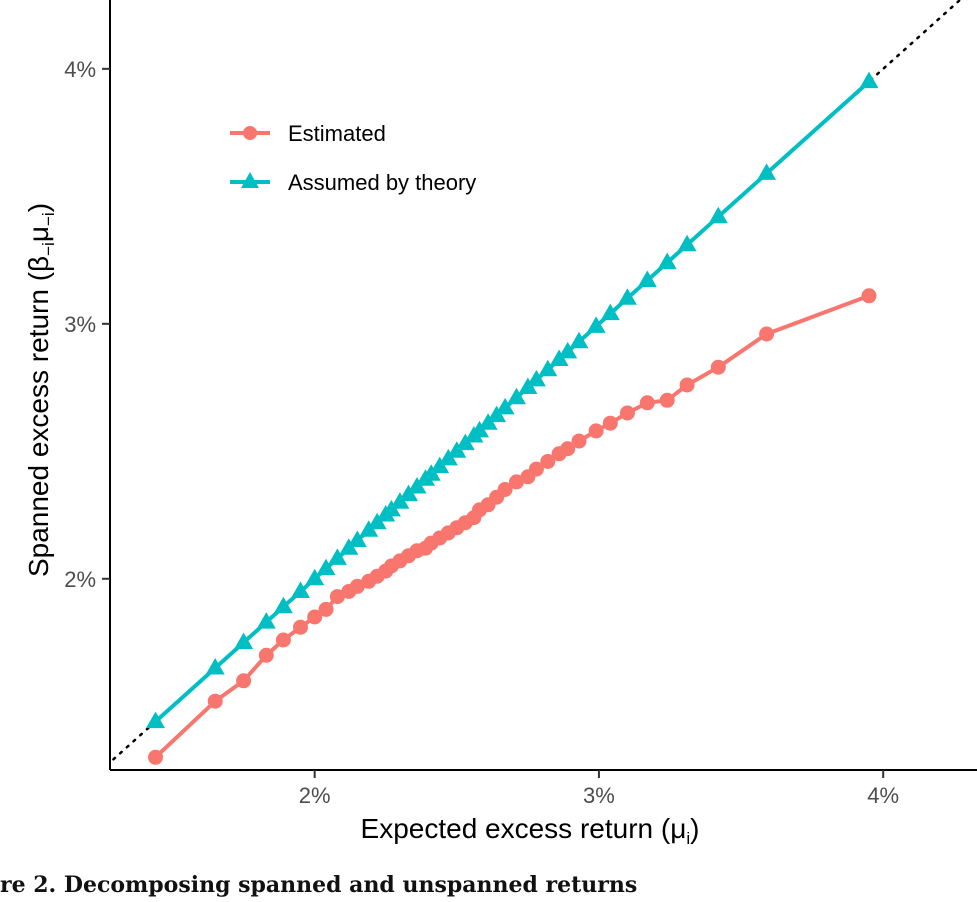 The width and height of the screenshot is (977, 902). I want to click on x-tick-label: 4%, so click(883, 795).